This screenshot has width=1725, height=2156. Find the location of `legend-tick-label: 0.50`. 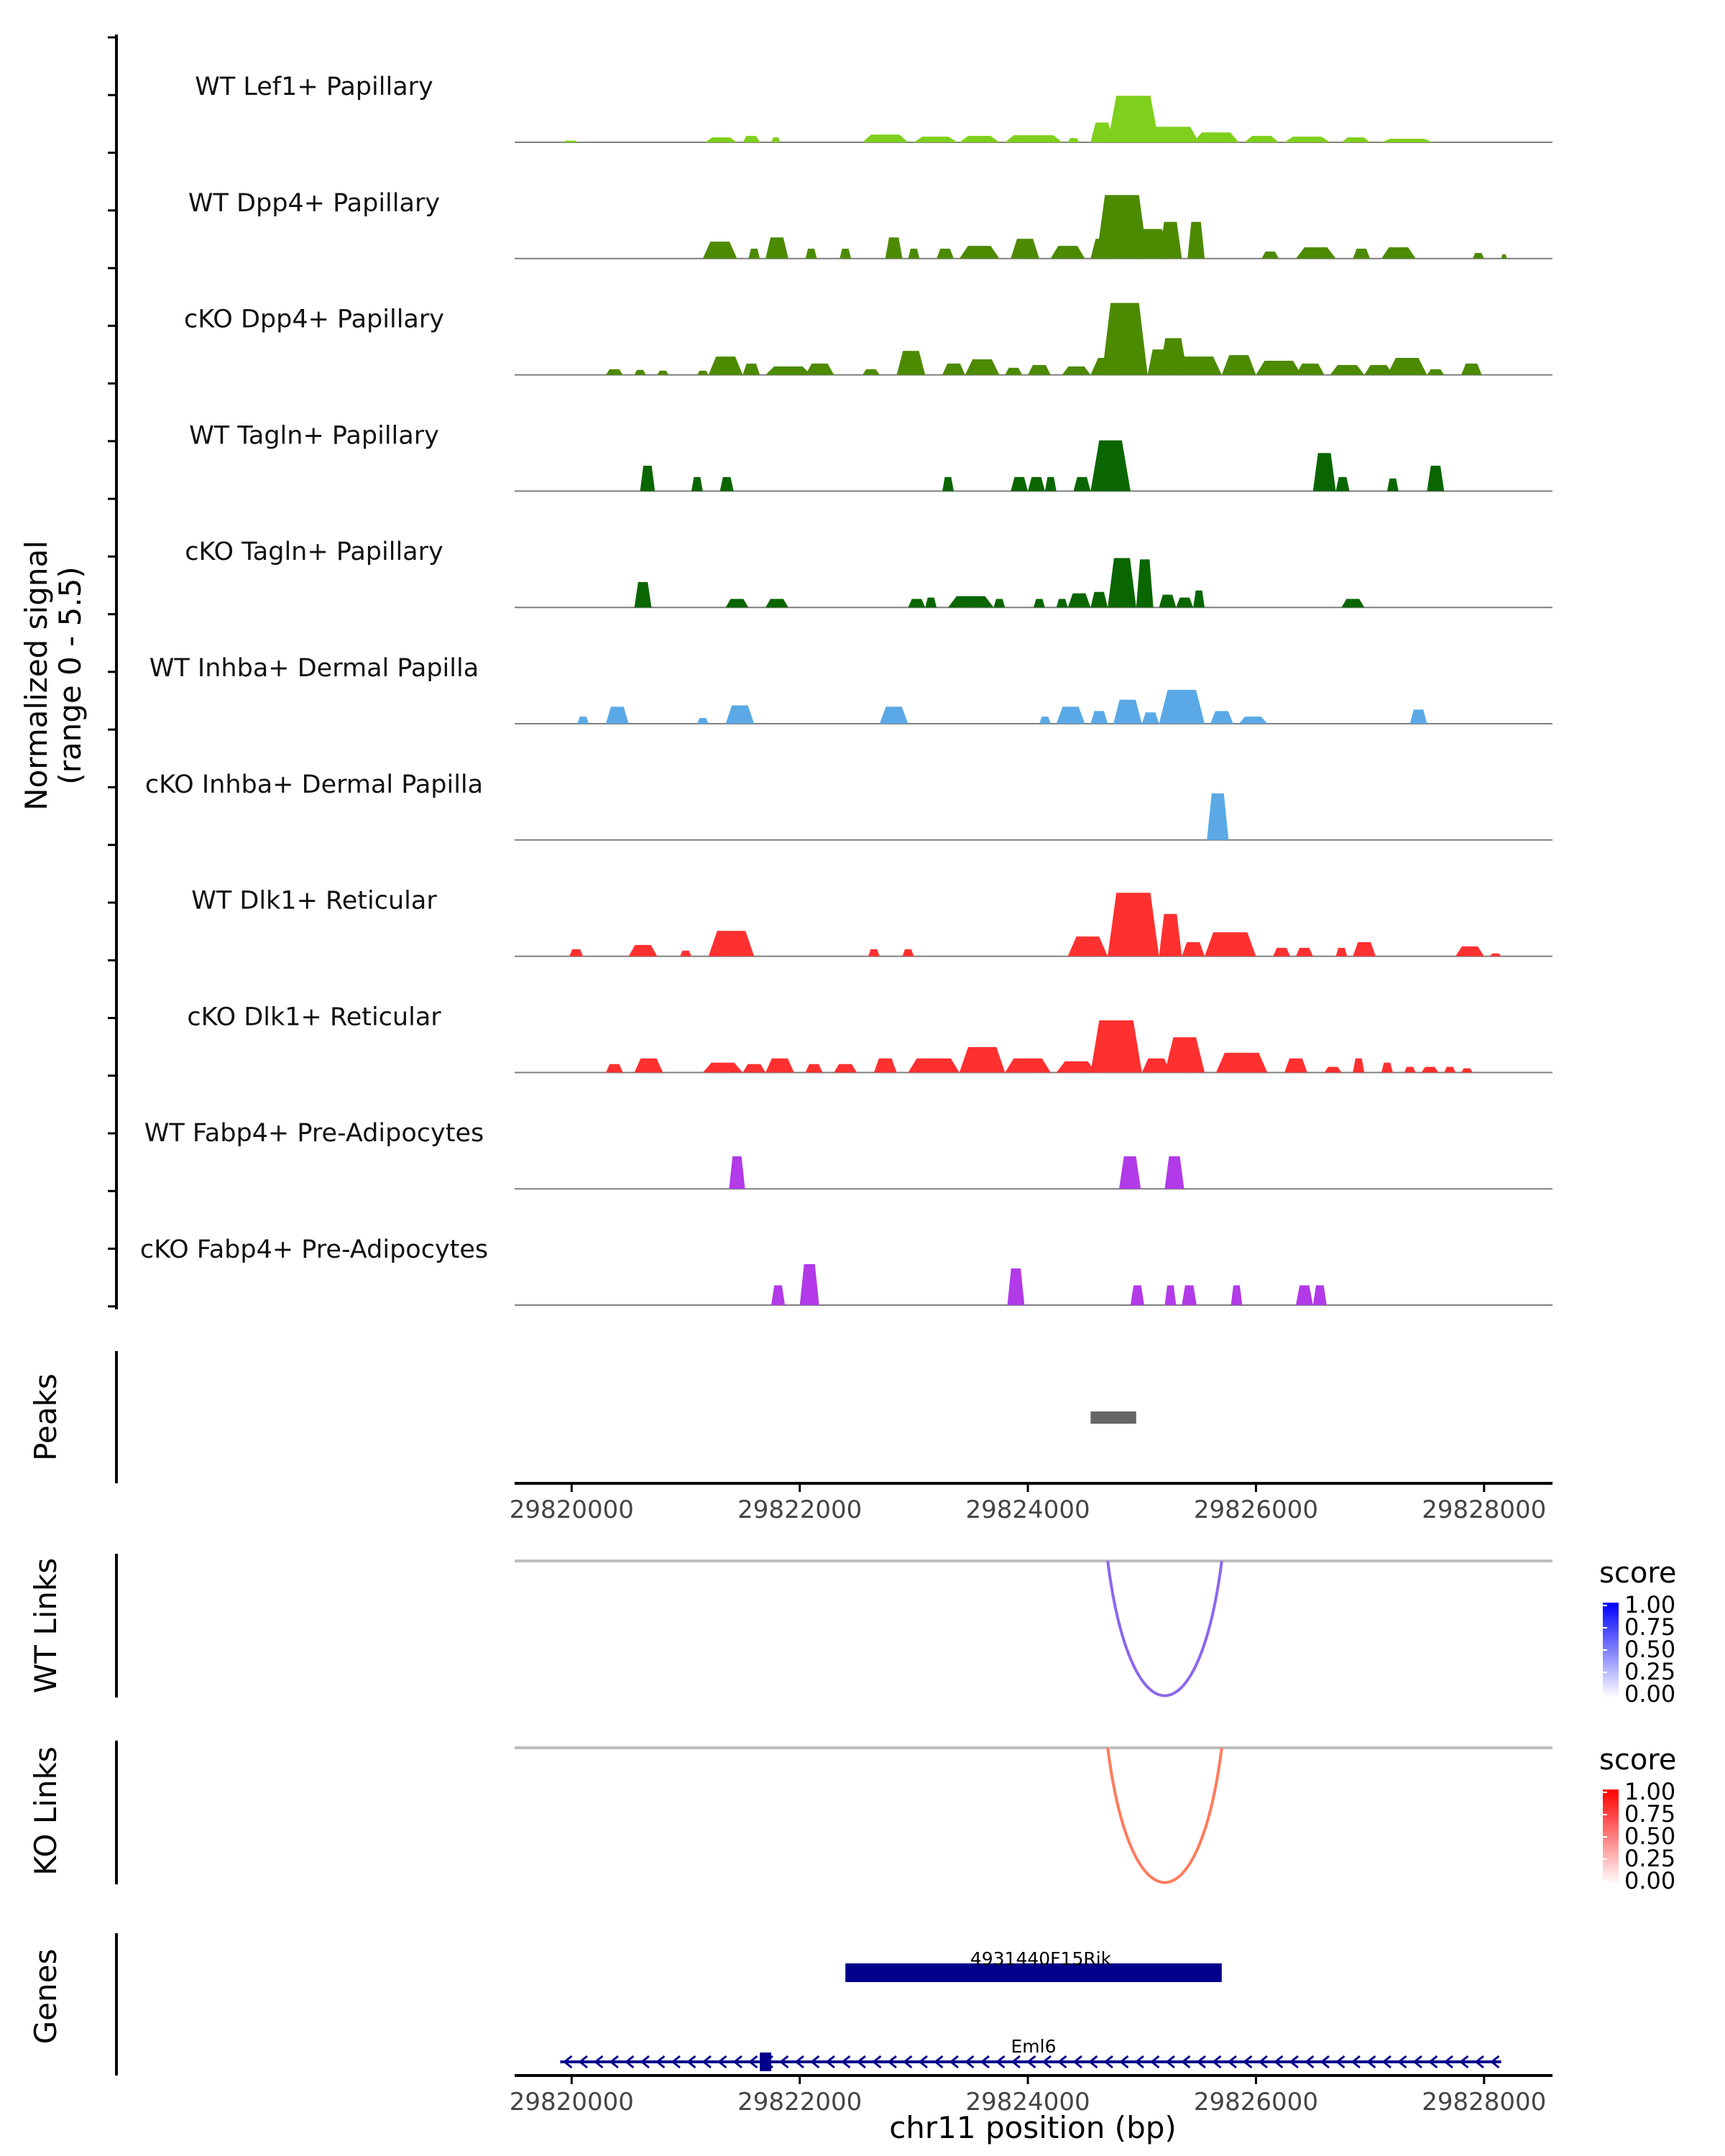

legend-tick-label: 0.50 is located at coordinates (1649, 1650).